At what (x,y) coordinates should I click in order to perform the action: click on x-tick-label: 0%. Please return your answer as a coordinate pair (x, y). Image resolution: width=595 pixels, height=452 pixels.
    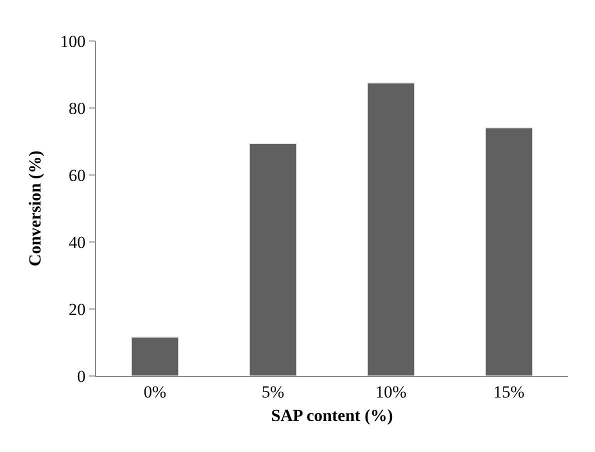
    Looking at the image, I should click on (155, 392).